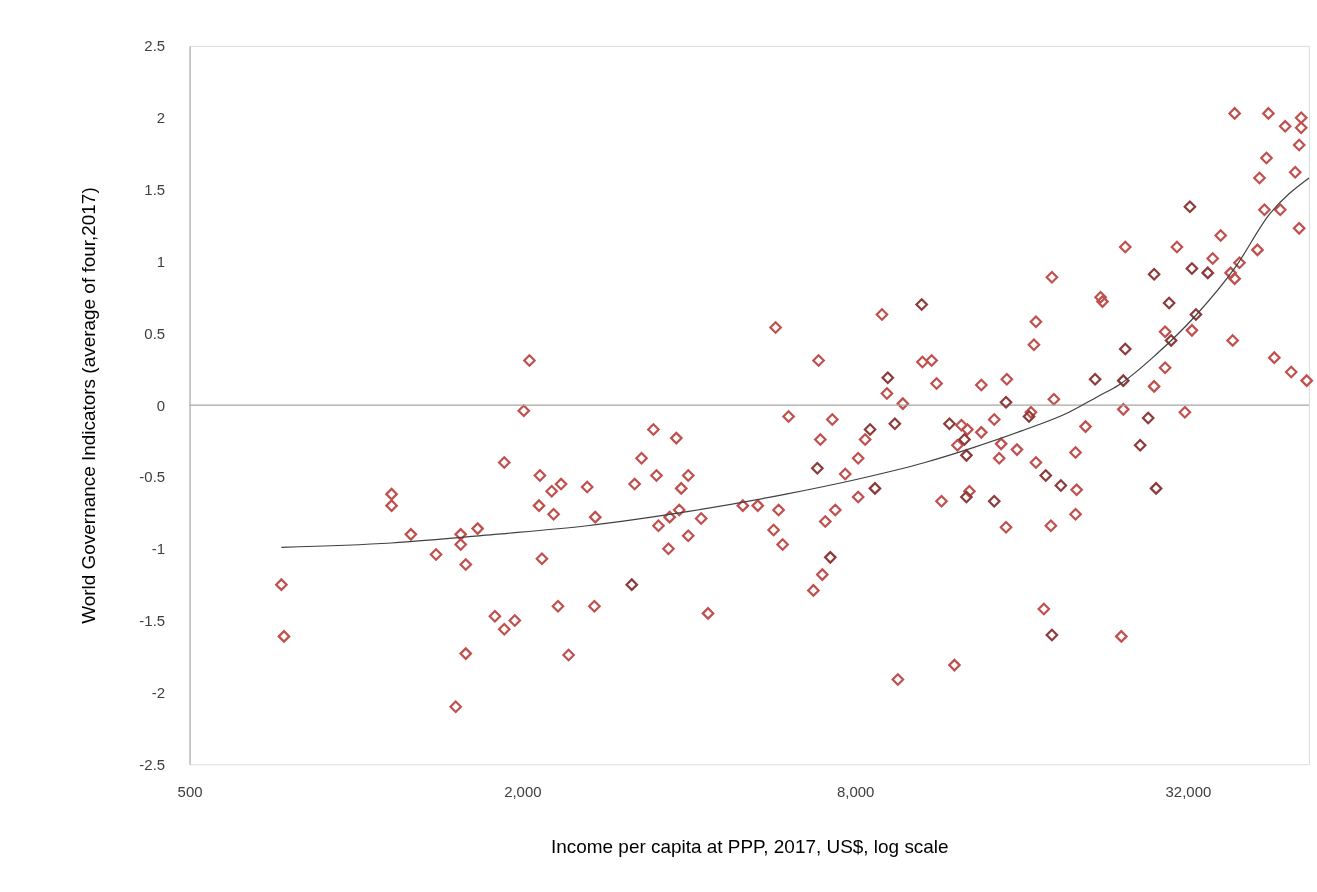 The image size is (1317, 892). What do you see at coordinates (190, 791) in the screenshot?
I see `x-tick-label: 500` at bounding box center [190, 791].